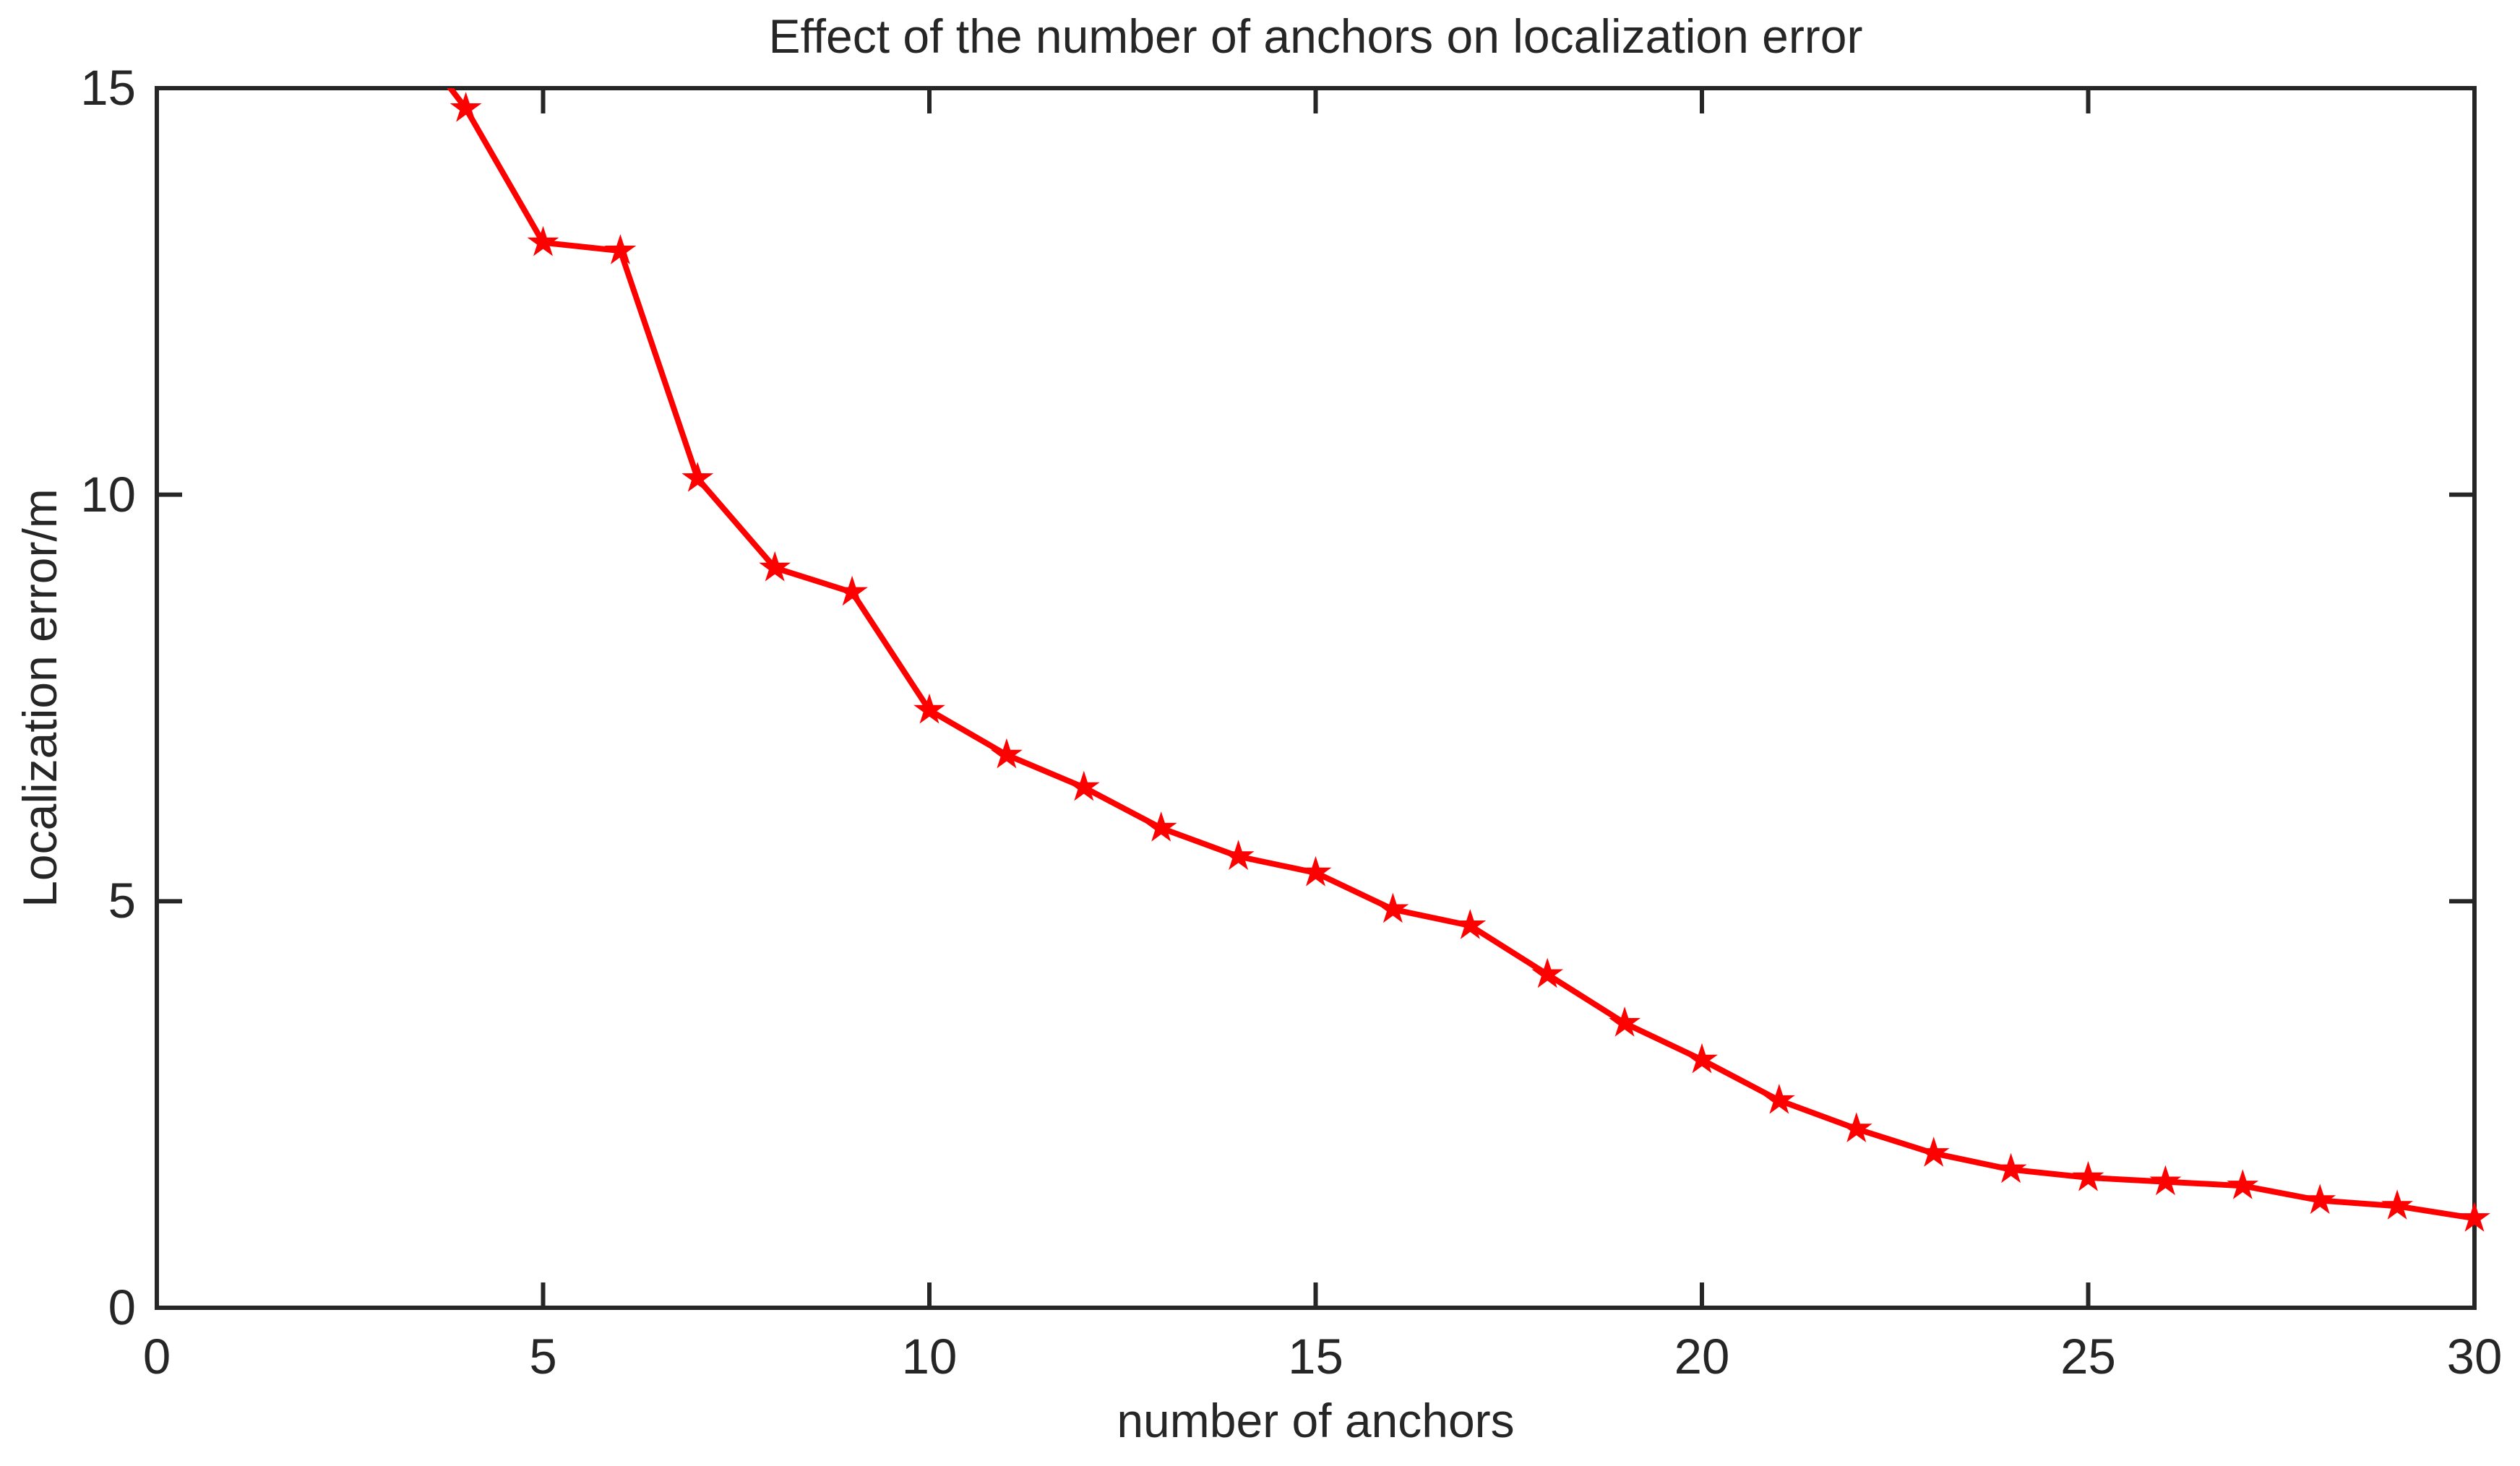 Image resolution: width=2520 pixels, height=1466 pixels. Describe the element at coordinates (2088, 1356) in the screenshot. I see `x-tick-label: 25` at that location.